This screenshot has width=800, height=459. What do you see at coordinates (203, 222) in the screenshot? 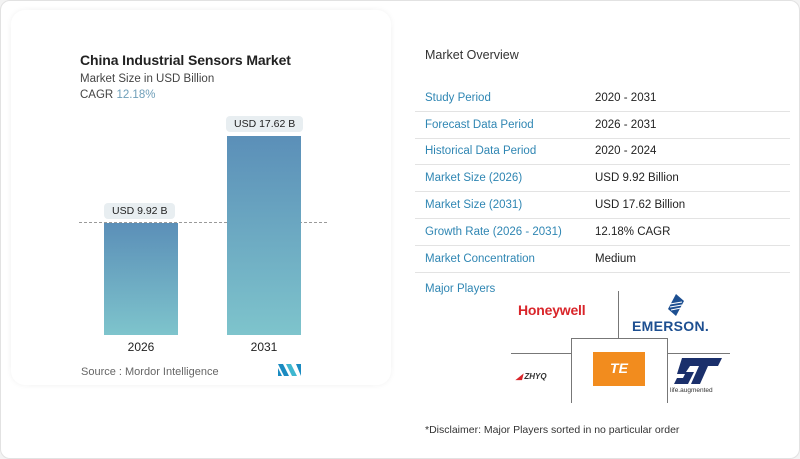
I see `reference-dashed-line` at bounding box center [203, 222].